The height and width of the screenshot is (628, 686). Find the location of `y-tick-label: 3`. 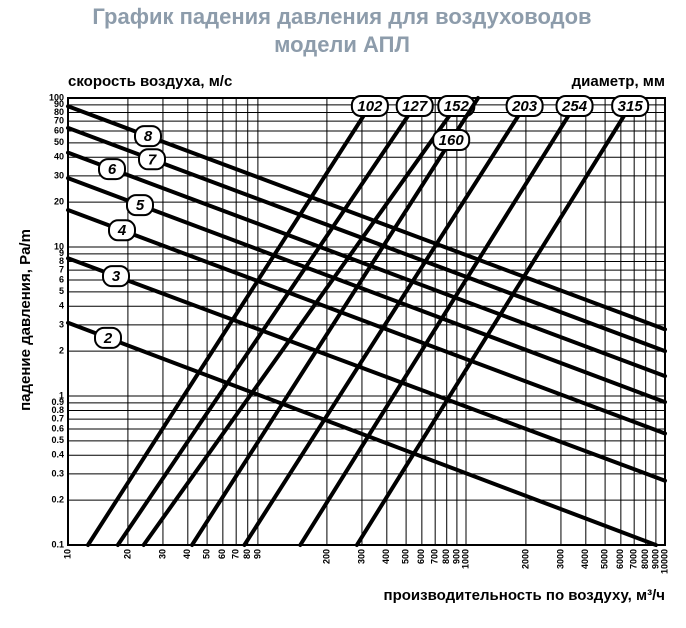

y-tick-label: 3 is located at coordinates (61, 324).